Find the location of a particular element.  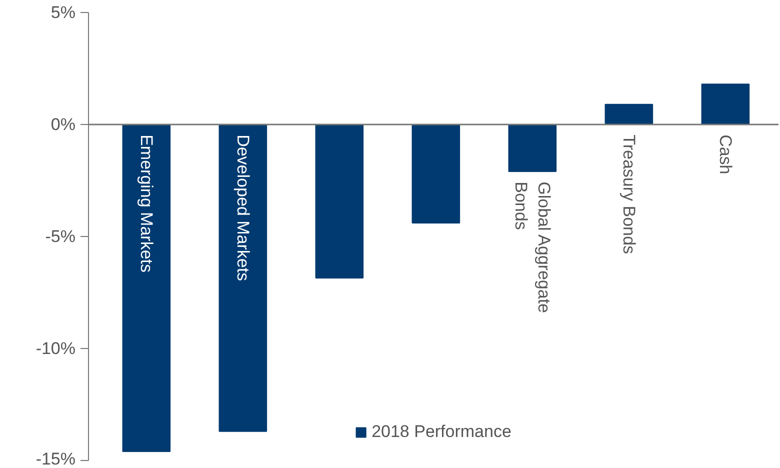

y-tick-label: 5% is located at coordinates (63, 12).